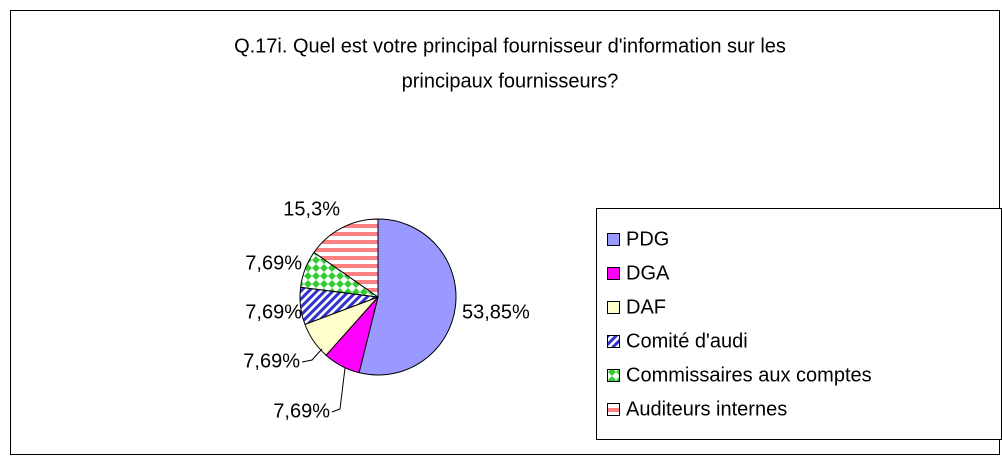 The image size is (1002, 456). What do you see at coordinates (749, 375) in the screenshot?
I see `legend-label: Commissaires aux comptes` at bounding box center [749, 375].